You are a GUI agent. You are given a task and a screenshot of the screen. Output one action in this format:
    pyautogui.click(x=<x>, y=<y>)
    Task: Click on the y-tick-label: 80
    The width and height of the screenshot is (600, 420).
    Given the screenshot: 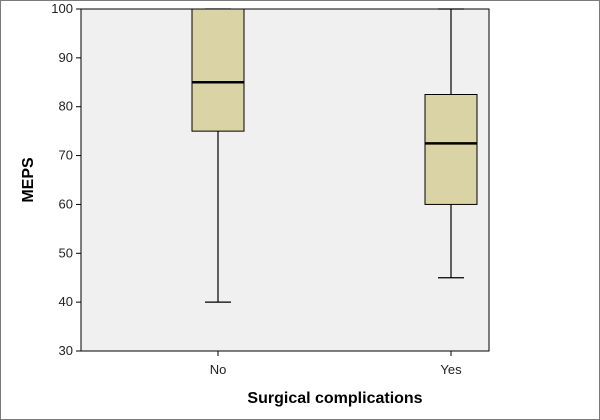 What is the action you would take?
    pyautogui.click(x=66, y=106)
    